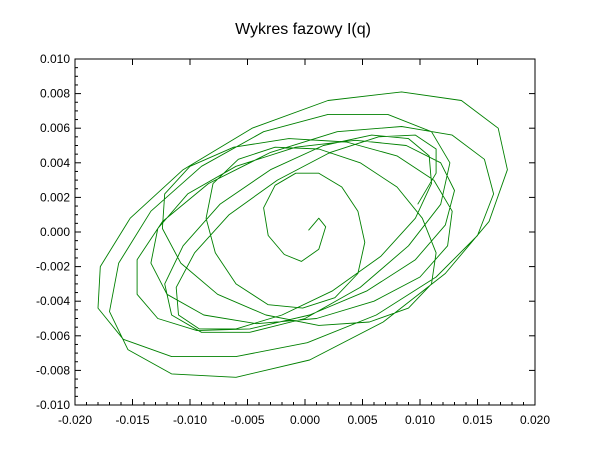 This screenshot has height=462, width=610. Describe the element at coordinates (303, 29) in the screenshot. I see `chart-title: Wykres fazowy I(q)` at that location.